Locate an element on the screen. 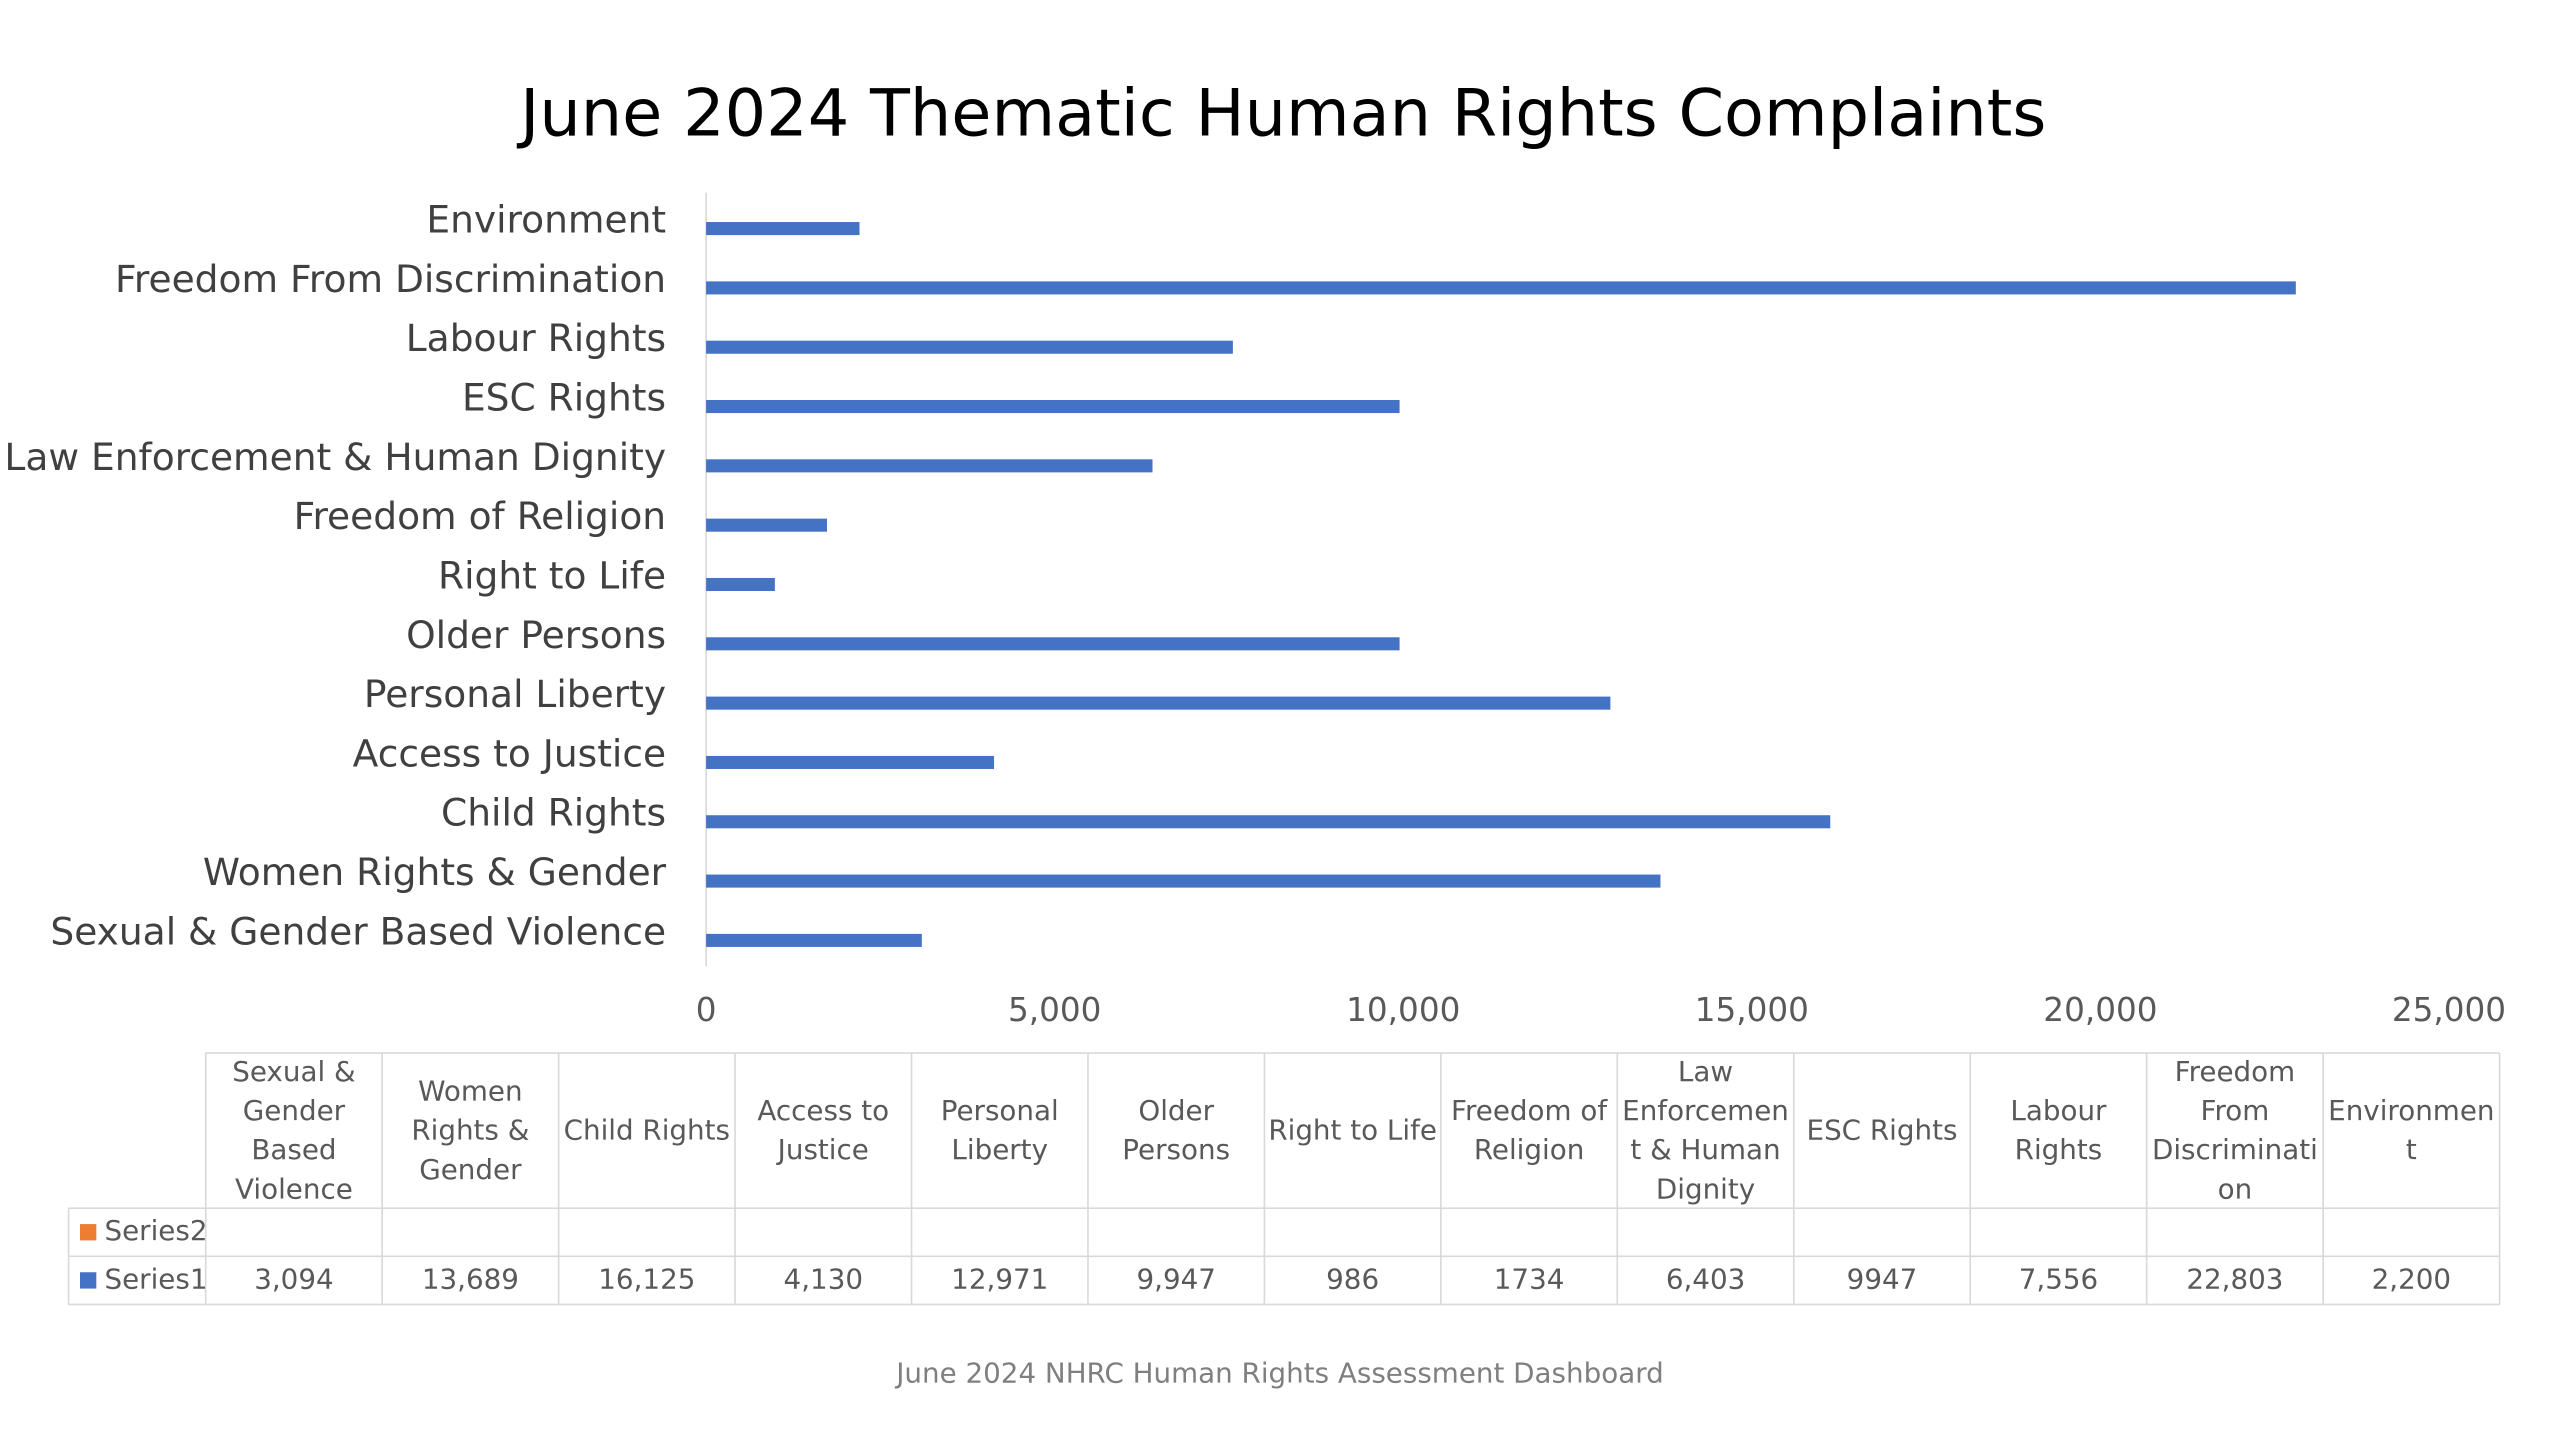  table-header: Right to Life is located at coordinates (1352, 1130).